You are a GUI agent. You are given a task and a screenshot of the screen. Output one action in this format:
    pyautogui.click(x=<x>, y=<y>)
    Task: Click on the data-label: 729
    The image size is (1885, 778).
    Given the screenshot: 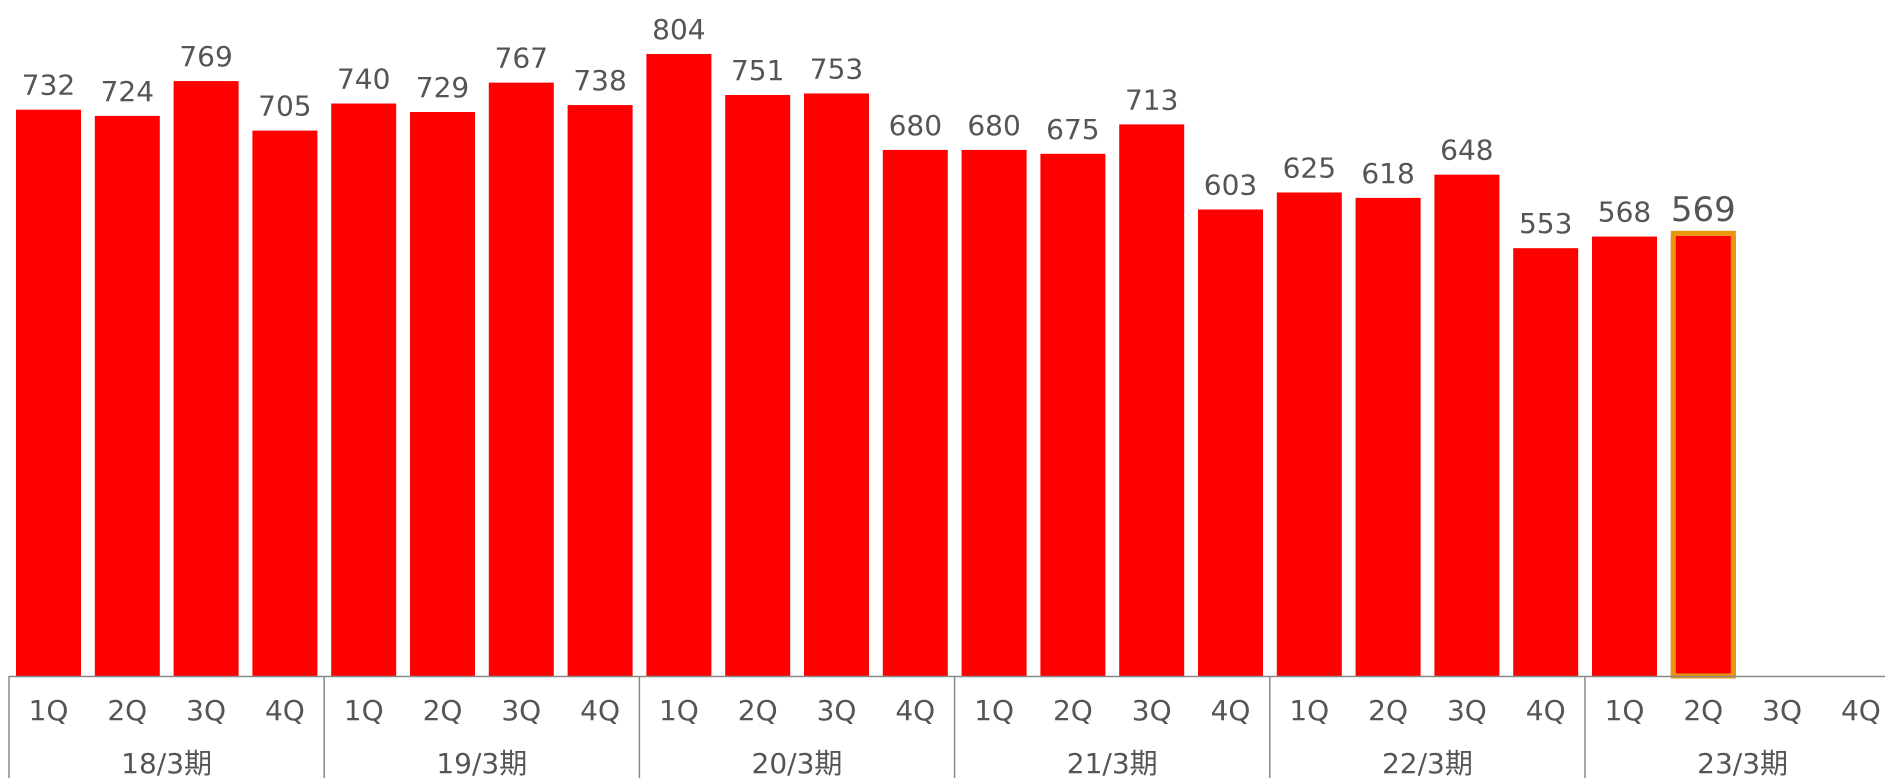 What is the action you would take?
    pyautogui.click(x=442, y=87)
    